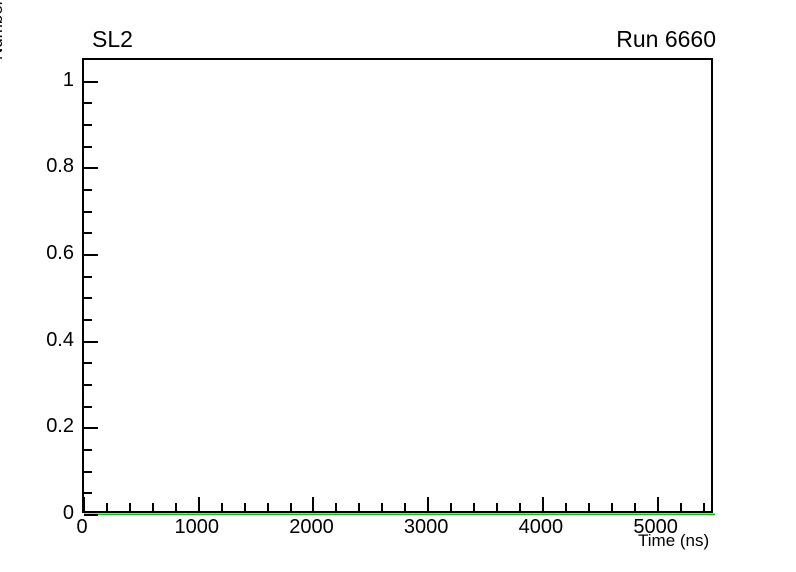 The height and width of the screenshot is (572, 796). What do you see at coordinates (674, 540) in the screenshot?
I see `x-axis-title: Time (ns)` at bounding box center [674, 540].